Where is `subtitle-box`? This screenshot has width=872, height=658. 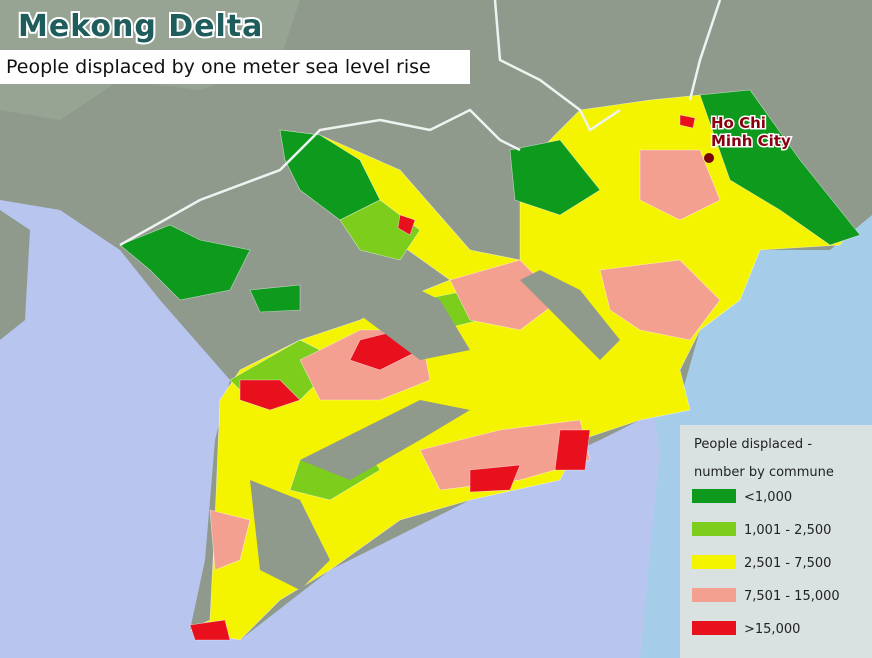 subtitle-box is located at coordinates (235, 67).